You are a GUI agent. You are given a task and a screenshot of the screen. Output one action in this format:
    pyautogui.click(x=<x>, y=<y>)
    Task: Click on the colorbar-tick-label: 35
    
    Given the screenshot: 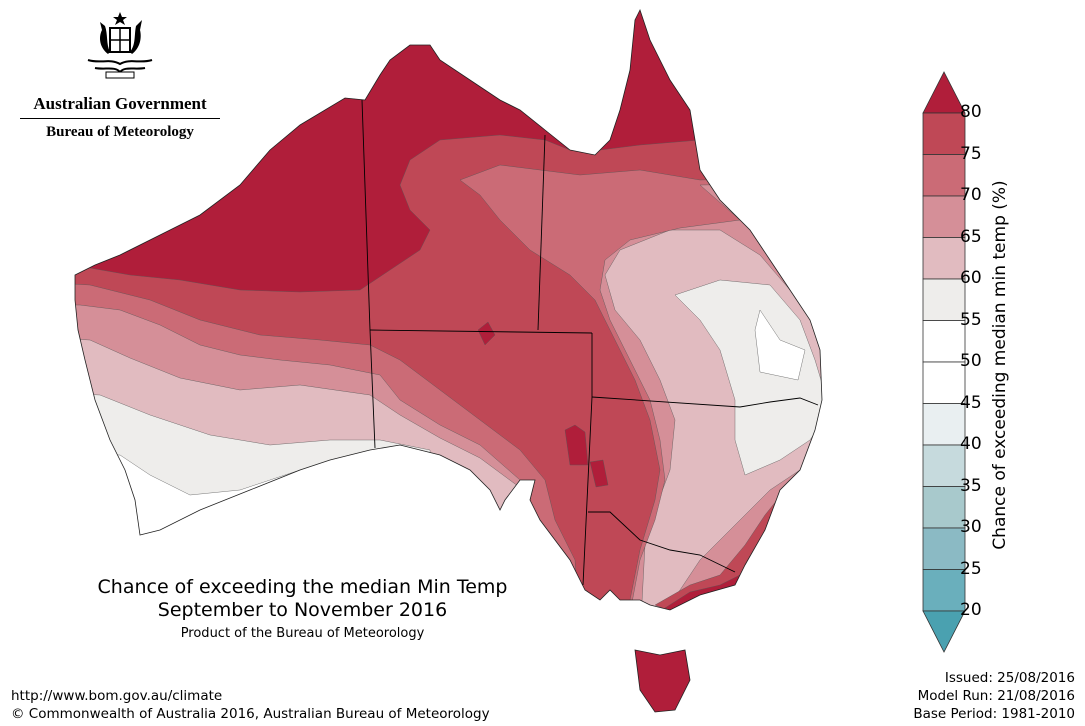 What is the action you would take?
    pyautogui.click(x=971, y=485)
    